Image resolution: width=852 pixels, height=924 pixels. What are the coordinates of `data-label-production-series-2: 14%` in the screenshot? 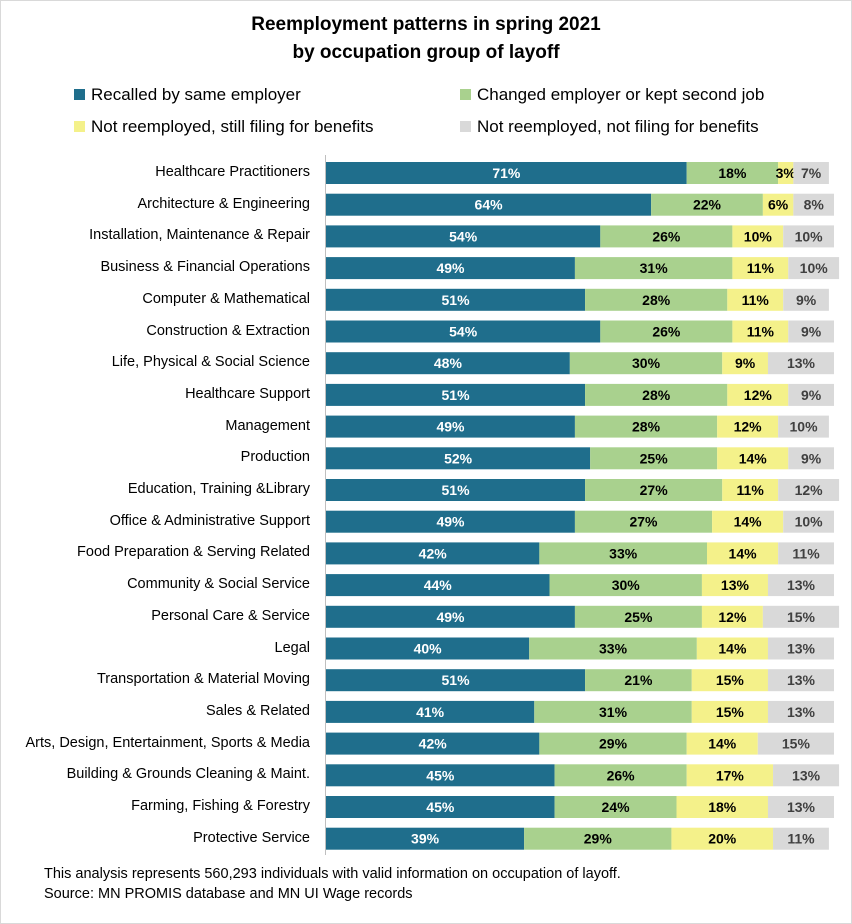 It's located at (753, 458).